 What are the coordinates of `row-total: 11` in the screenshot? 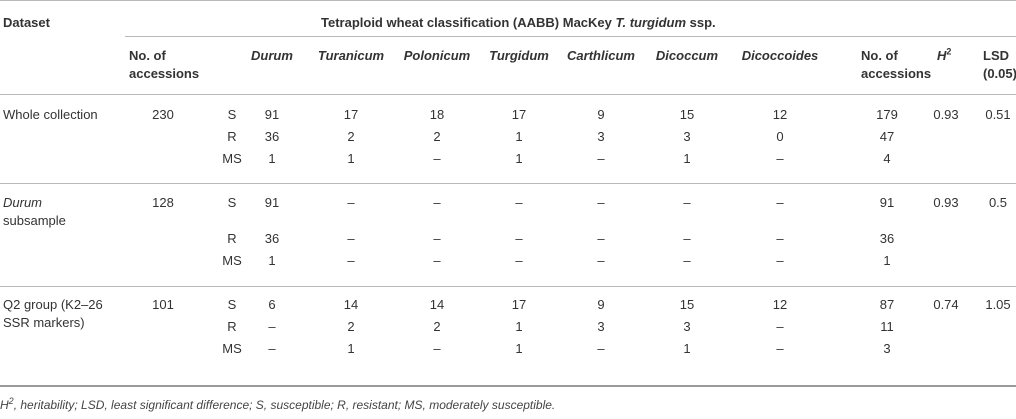 It's located at (887, 326).